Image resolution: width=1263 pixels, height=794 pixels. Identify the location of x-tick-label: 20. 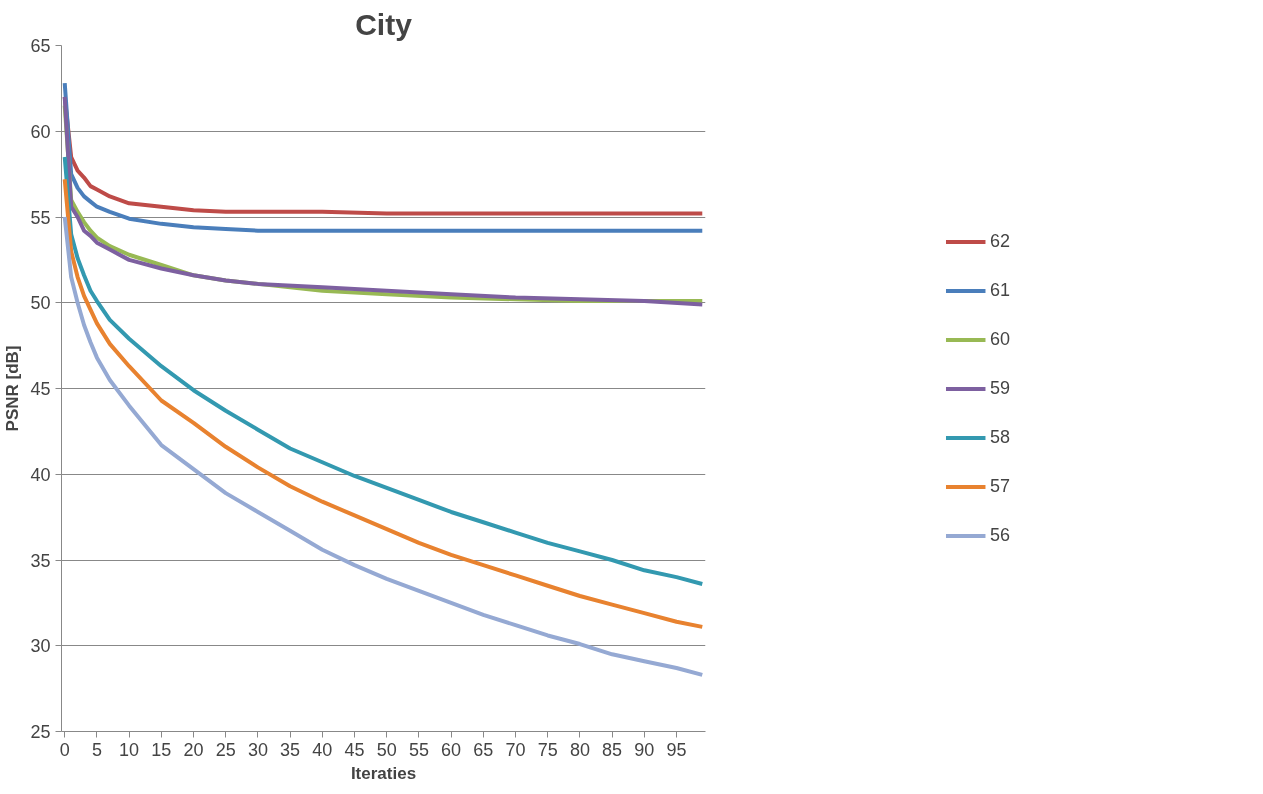
(193, 749).